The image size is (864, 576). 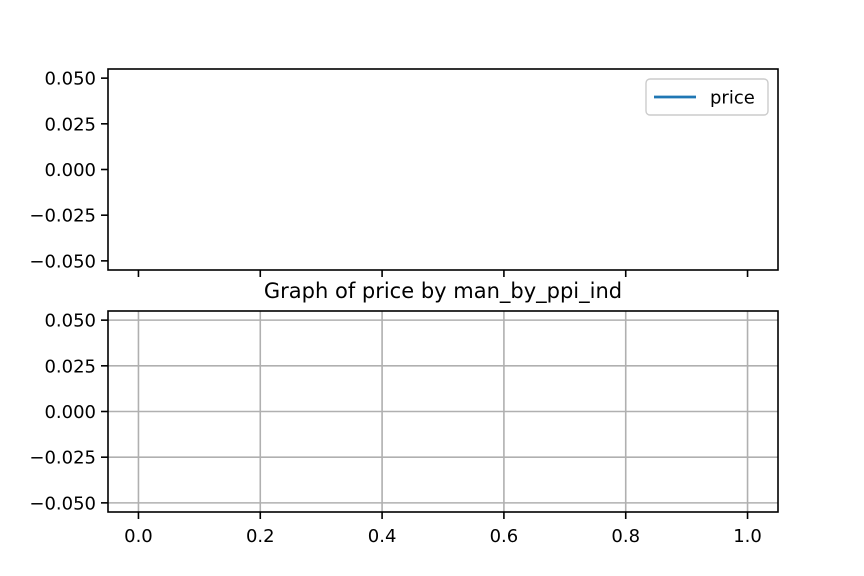 I want to click on x-tick-label: 0.8, so click(x=625, y=536).